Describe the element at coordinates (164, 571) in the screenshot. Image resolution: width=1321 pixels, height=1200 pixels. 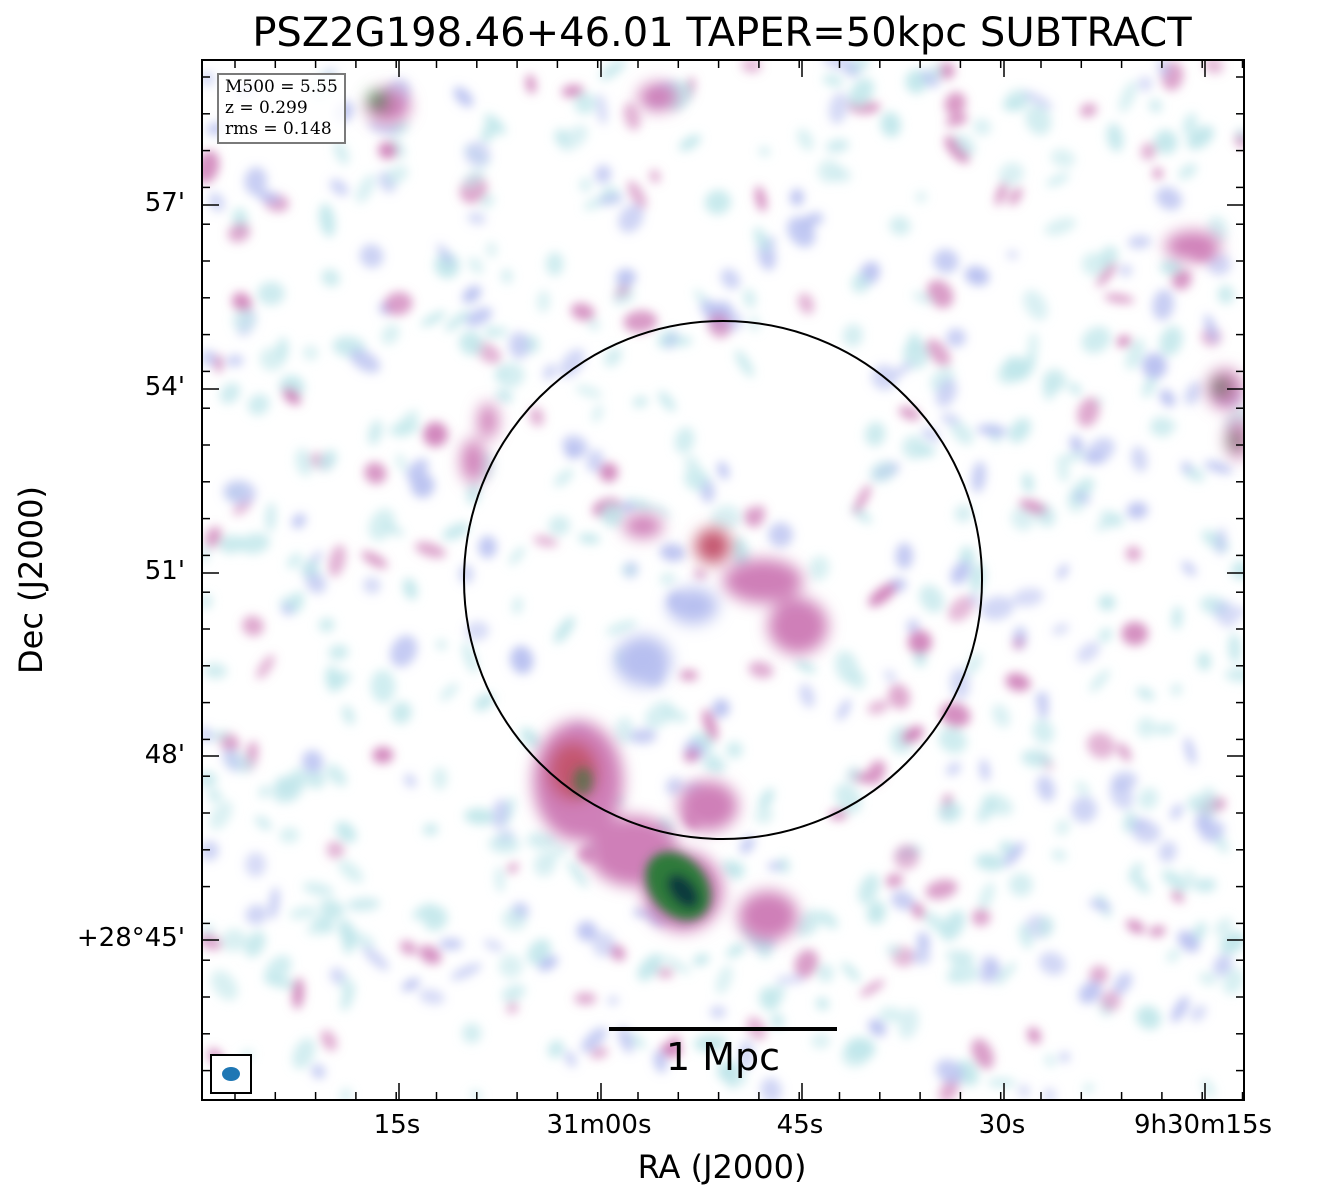
I see `ytick-51: 51'` at that location.